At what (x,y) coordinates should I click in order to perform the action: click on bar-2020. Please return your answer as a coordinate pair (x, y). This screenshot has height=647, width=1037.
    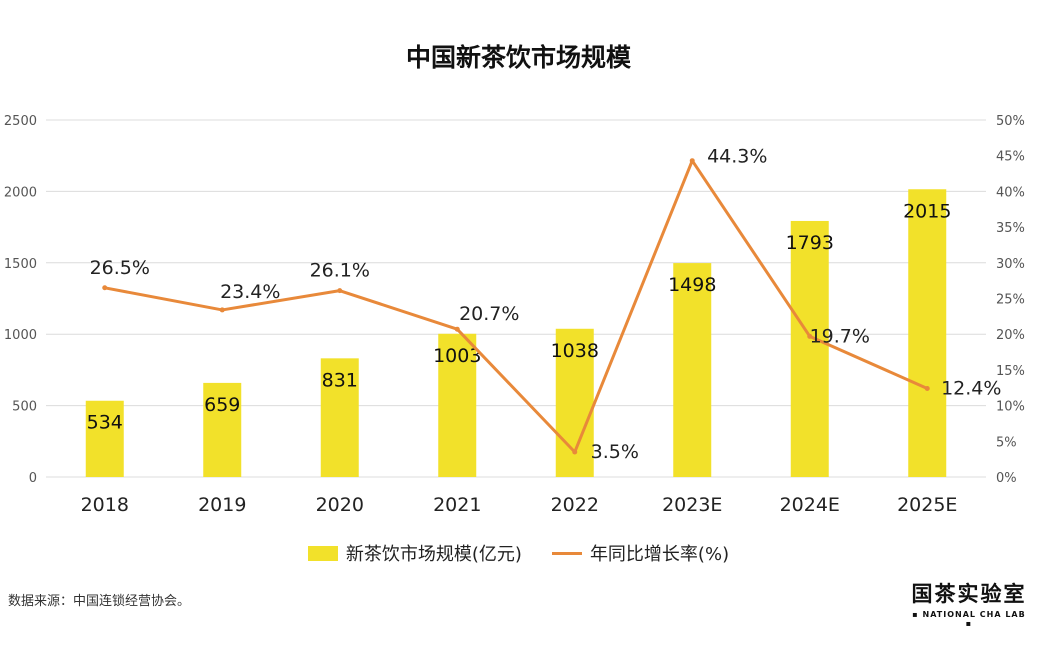
    Looking at the image, I should click on (339, 417).